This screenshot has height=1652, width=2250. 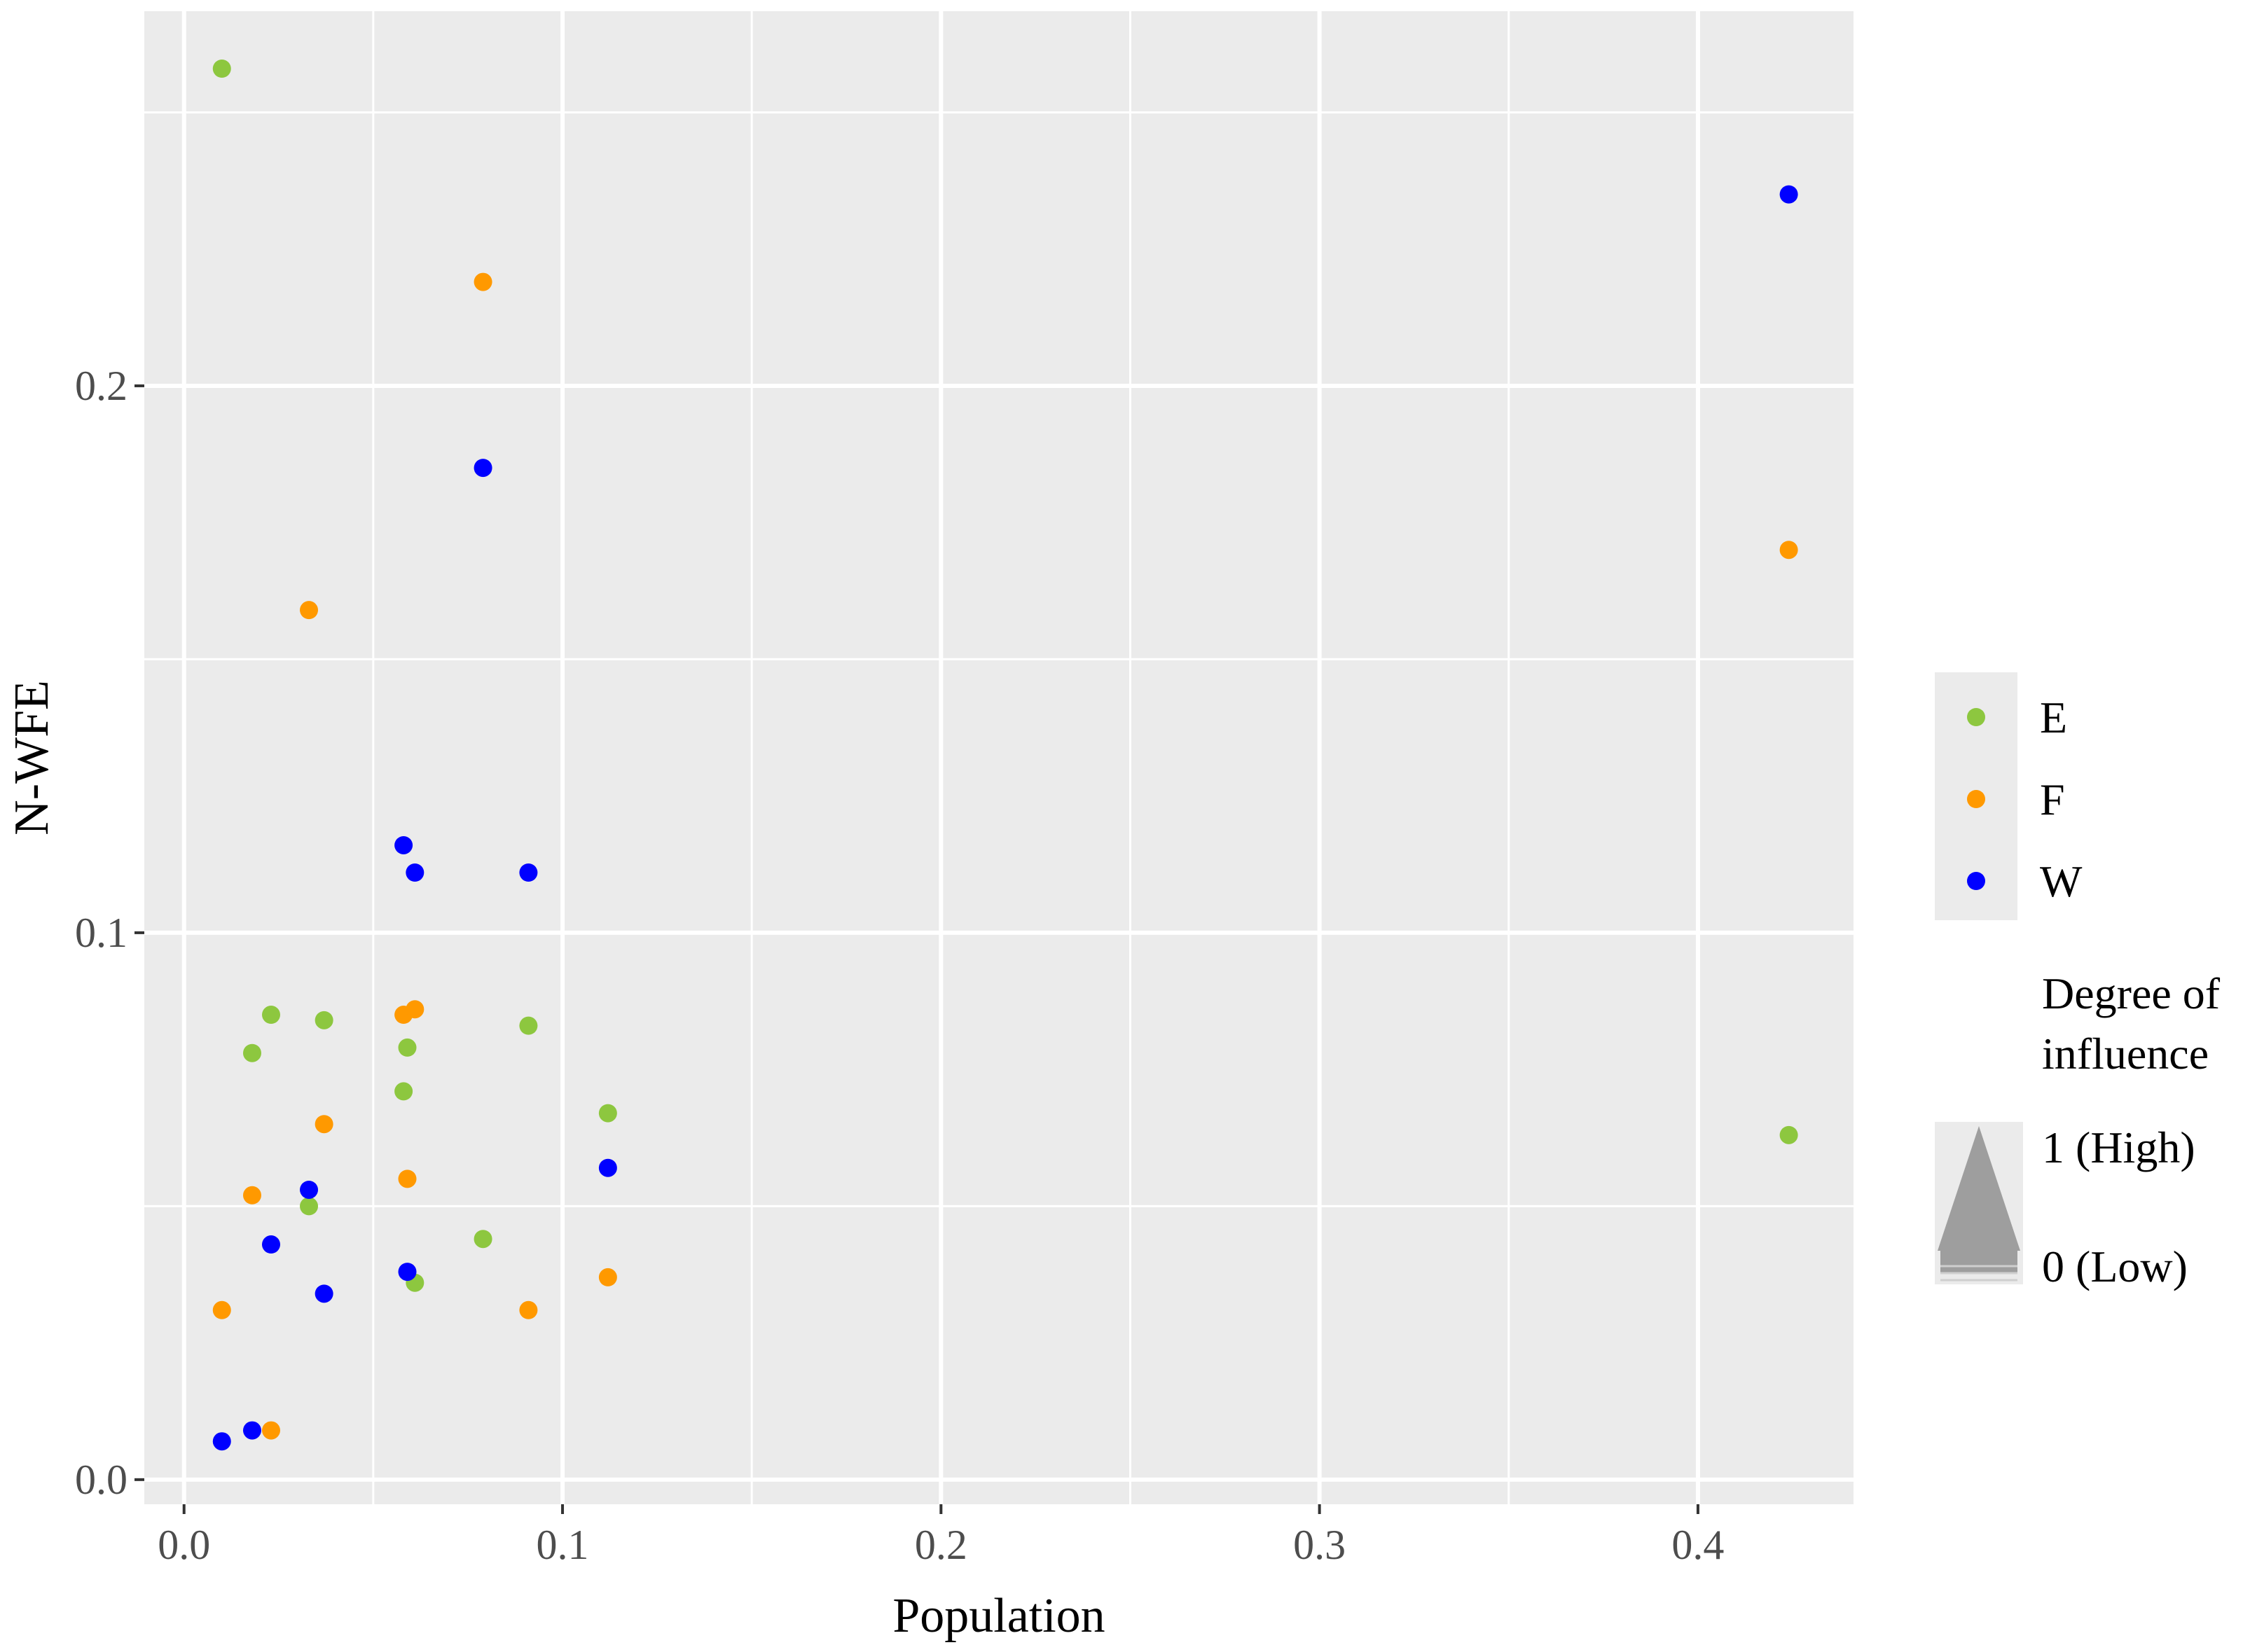 I want to click on x-tick-label: 0.3, so click(x=1319, y=1545).